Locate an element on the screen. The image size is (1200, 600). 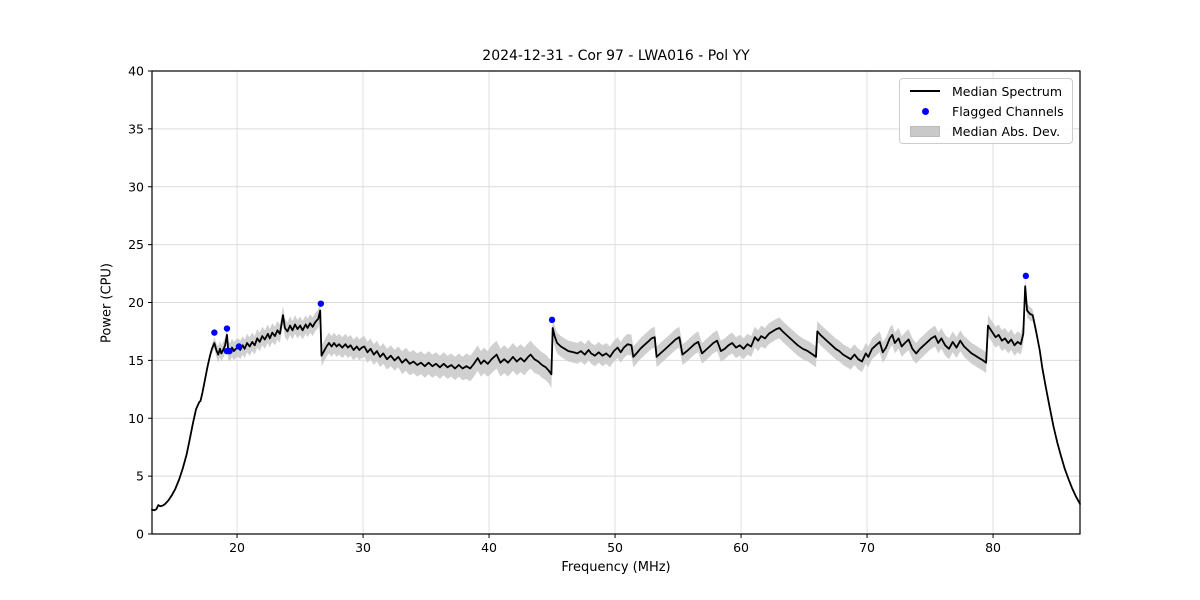
x-tick-label: 50 is located at coordinates (615, 547).